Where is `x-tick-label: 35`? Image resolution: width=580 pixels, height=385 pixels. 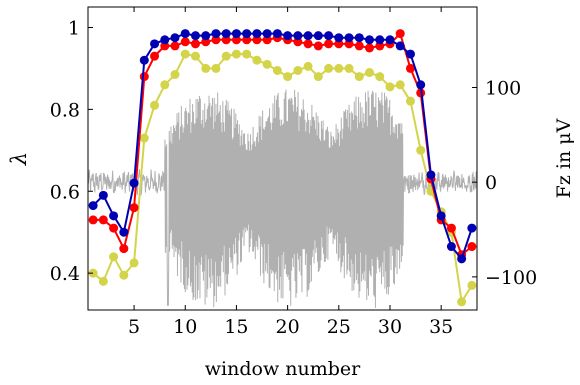
x-tick-label: 35 is located at coordinates (441, 327).